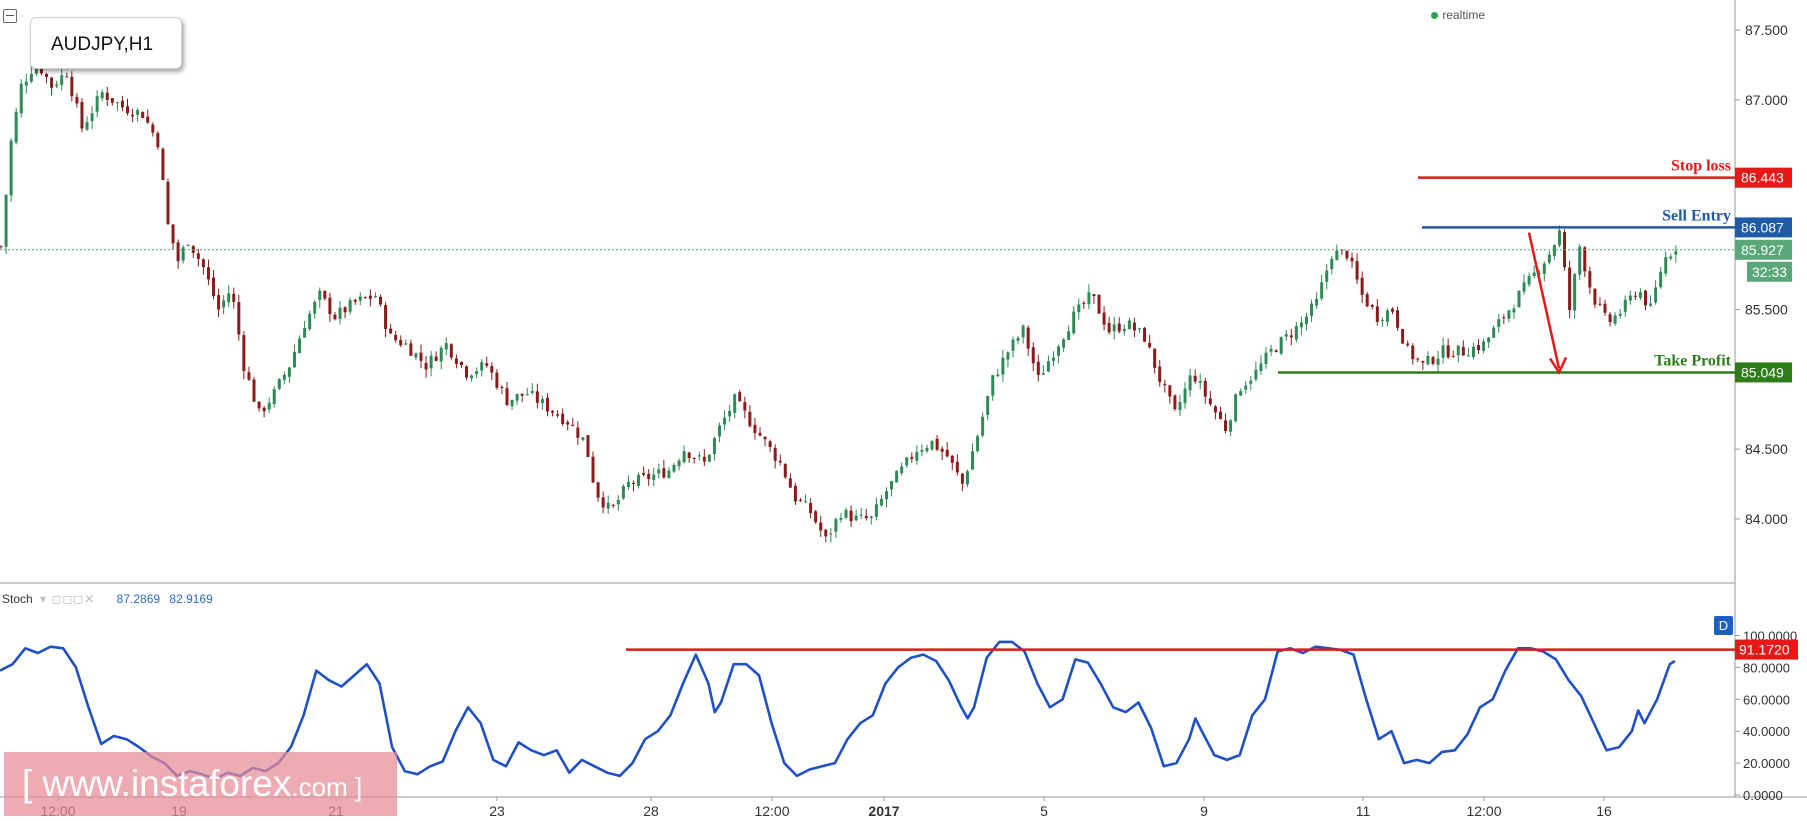 The width and height of the screenshot is (1807, 821). Describe the element at coordinates (1766, 449) in the screenshot. I see `price-tick-label: 84.500` at that location.